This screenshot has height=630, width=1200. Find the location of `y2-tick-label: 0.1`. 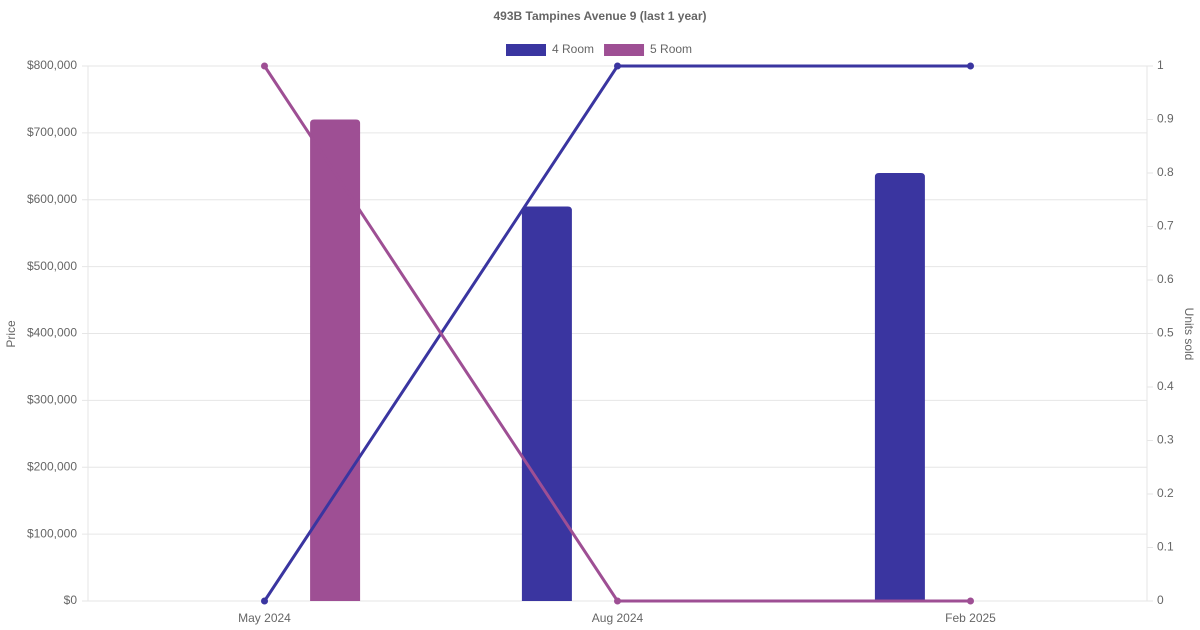

y2-tick-label: 0.1 is located at coordinates (1165, 547).